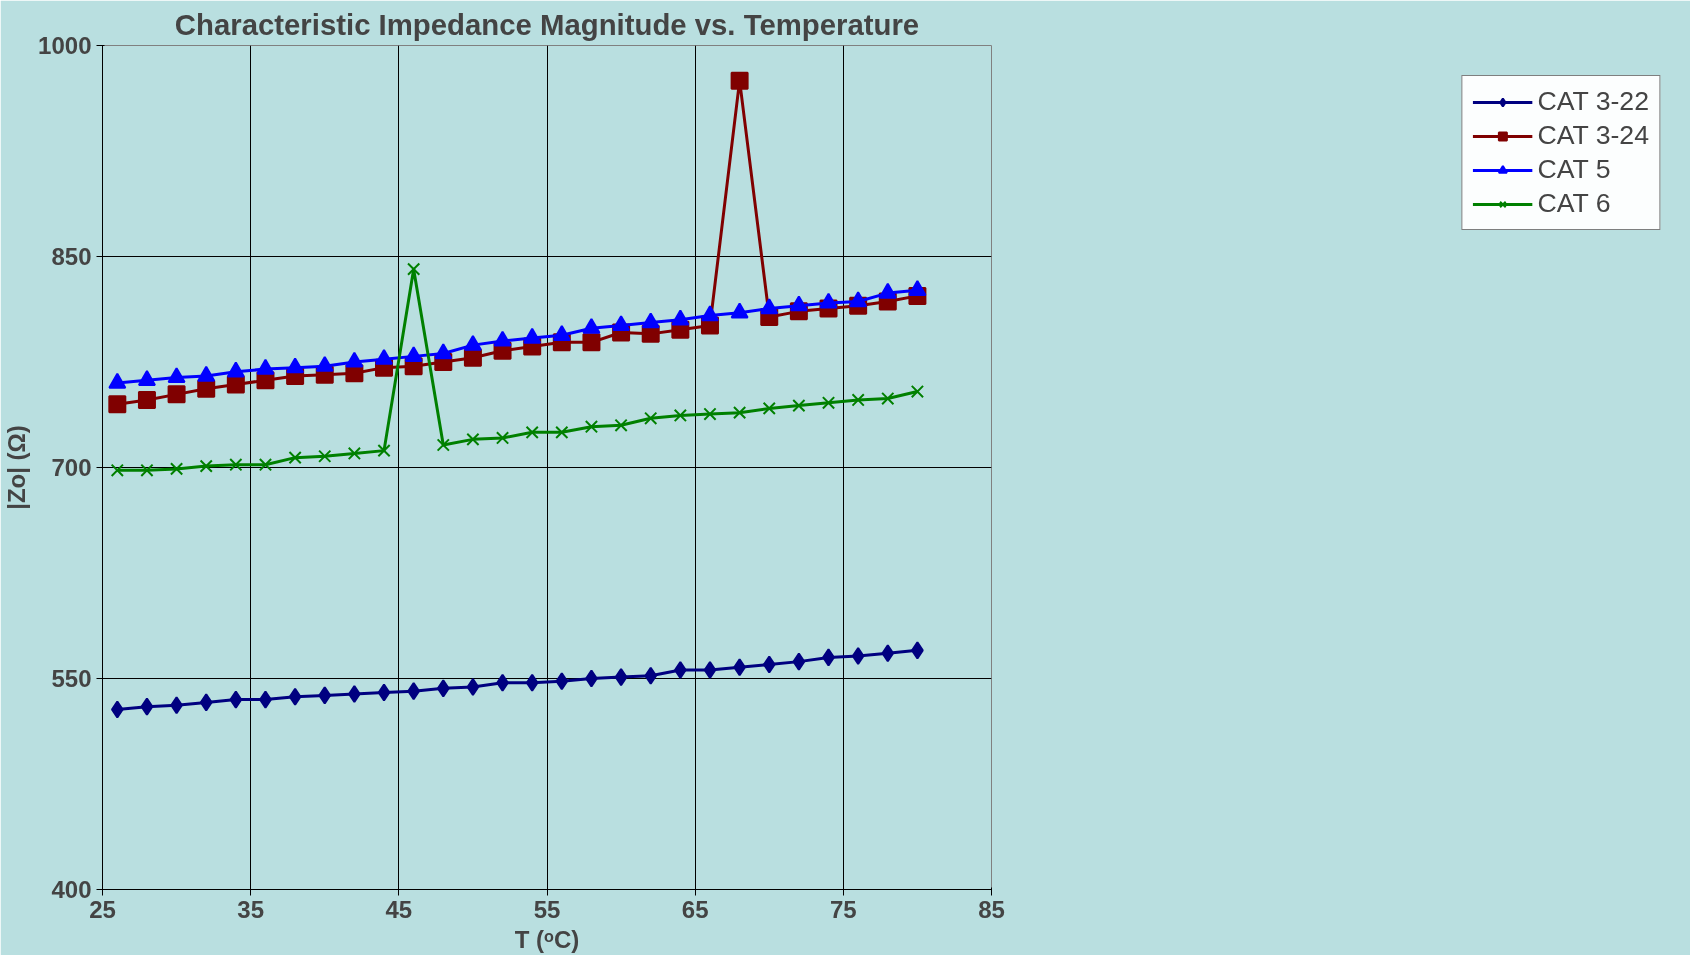 This screenshot has width=1702, height=968. Describe the element at coordinates (1574, 169) in the screenshot. I see `legend-label: CAT 5` at that location.